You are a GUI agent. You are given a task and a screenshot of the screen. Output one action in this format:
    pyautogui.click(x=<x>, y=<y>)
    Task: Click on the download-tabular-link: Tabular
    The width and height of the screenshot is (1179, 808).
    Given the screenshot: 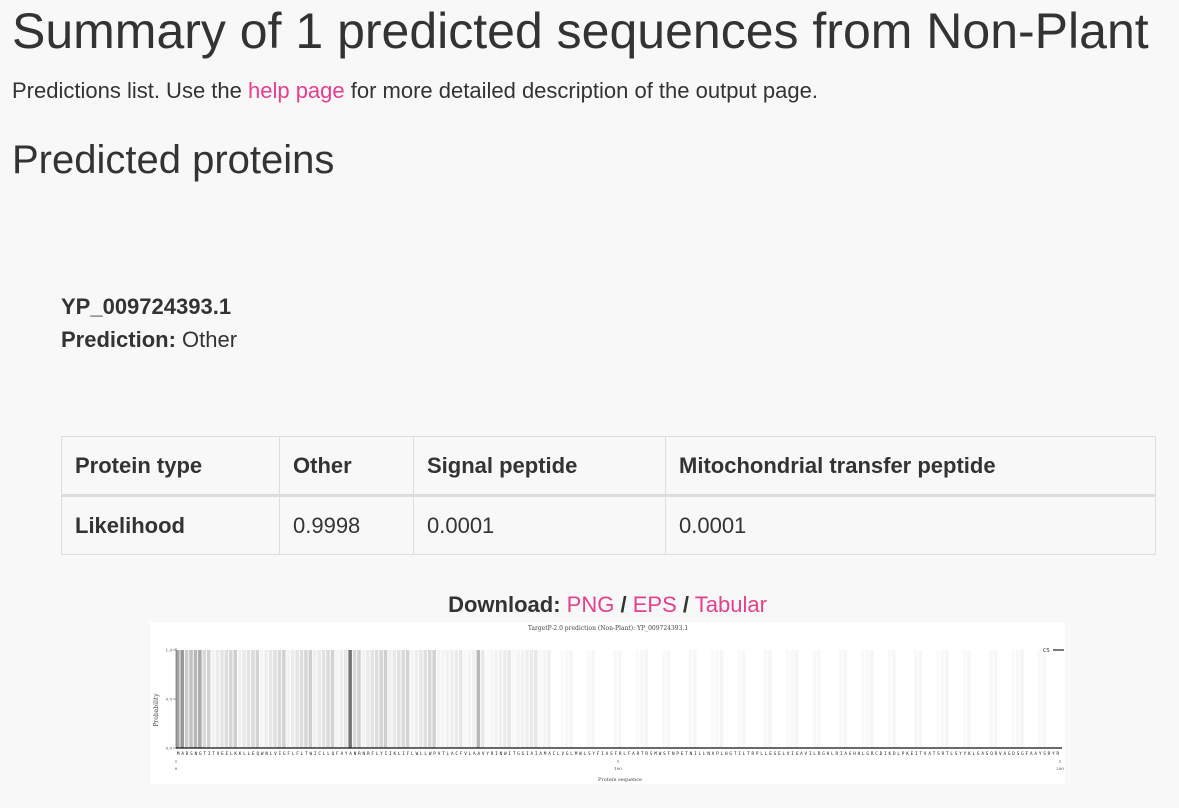 What is the action you would take?
    pyautogui.click(x=730, y=604)
    